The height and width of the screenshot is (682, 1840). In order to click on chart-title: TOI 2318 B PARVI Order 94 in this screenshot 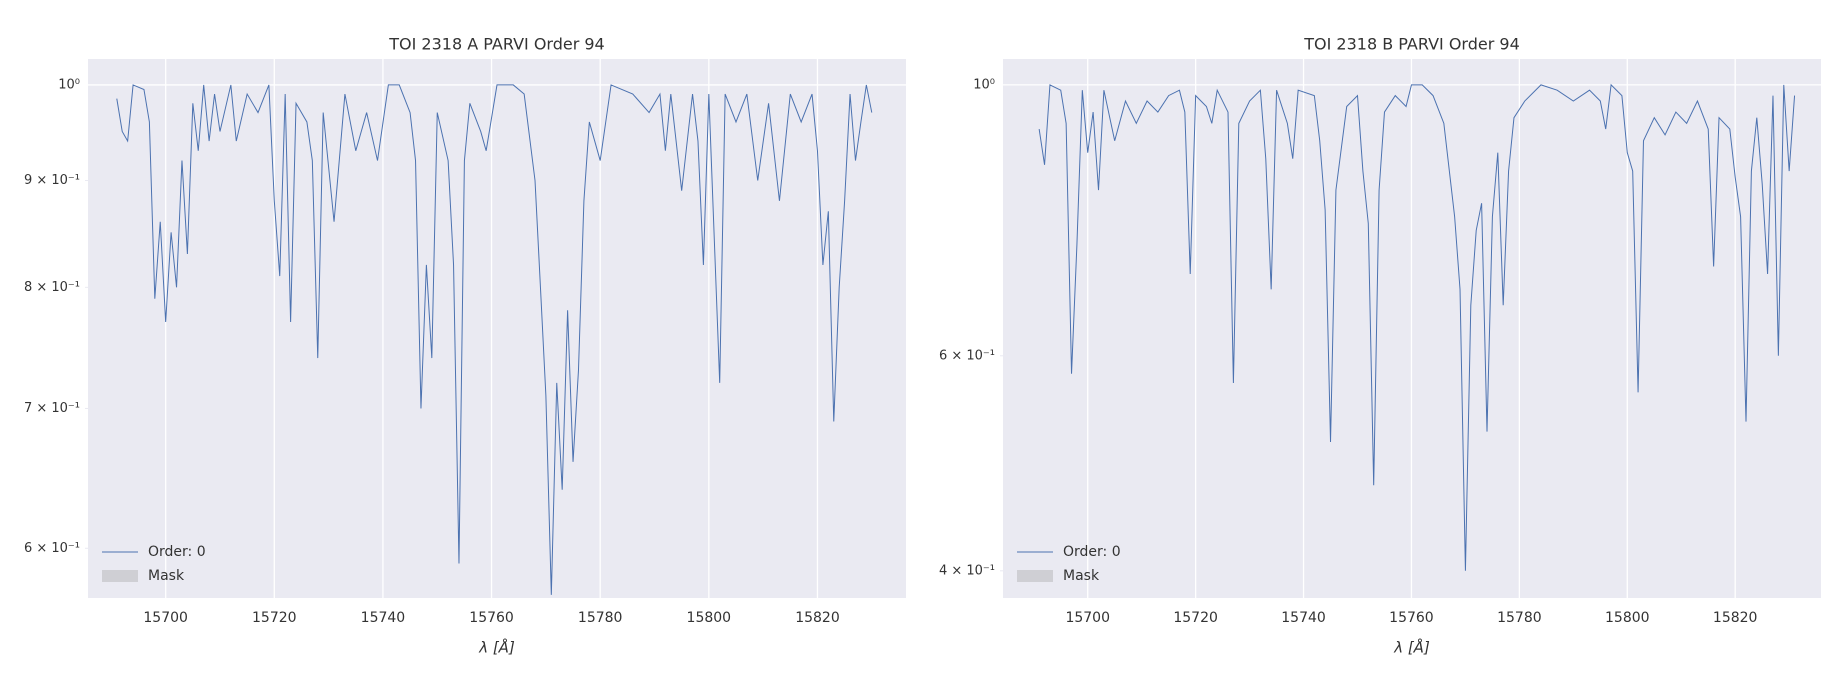, I will do `click(1411, 44)`.